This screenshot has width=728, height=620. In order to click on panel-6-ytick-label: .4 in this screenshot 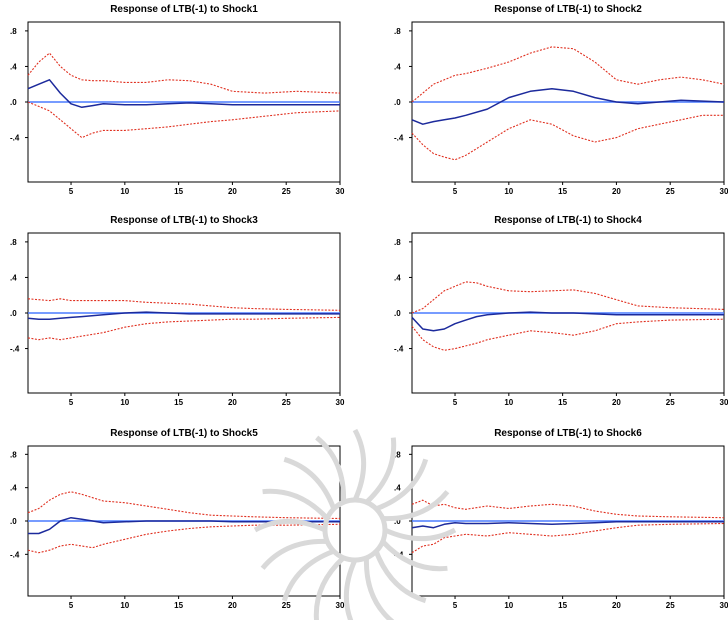, I will do `click(397, 488)`.